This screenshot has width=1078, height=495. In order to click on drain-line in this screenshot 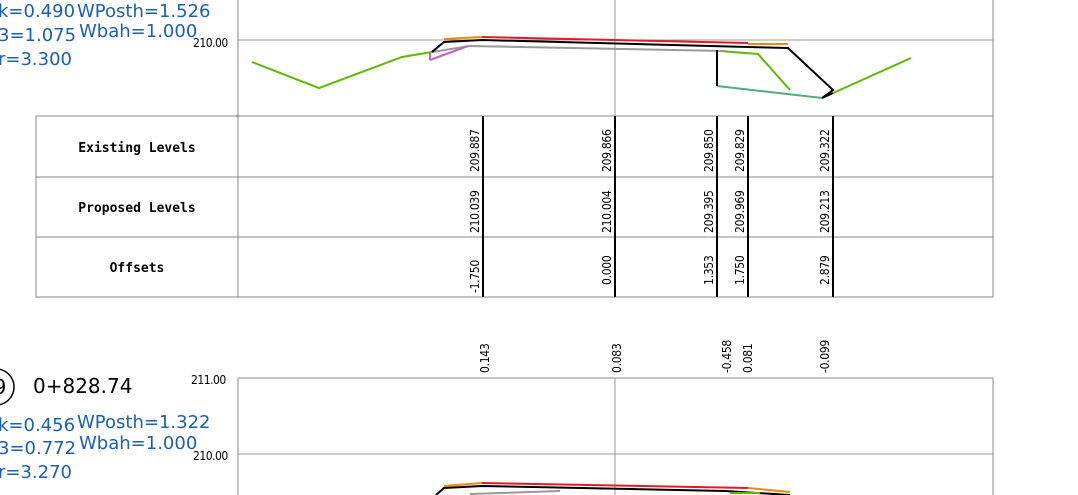, I will do `click(769, 92)`.